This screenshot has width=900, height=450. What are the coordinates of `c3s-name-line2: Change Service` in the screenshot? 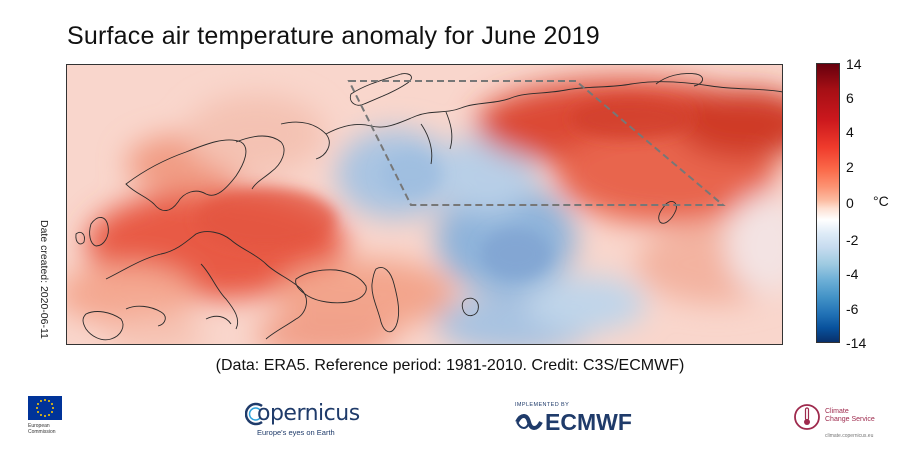 It's located at (850, 419).